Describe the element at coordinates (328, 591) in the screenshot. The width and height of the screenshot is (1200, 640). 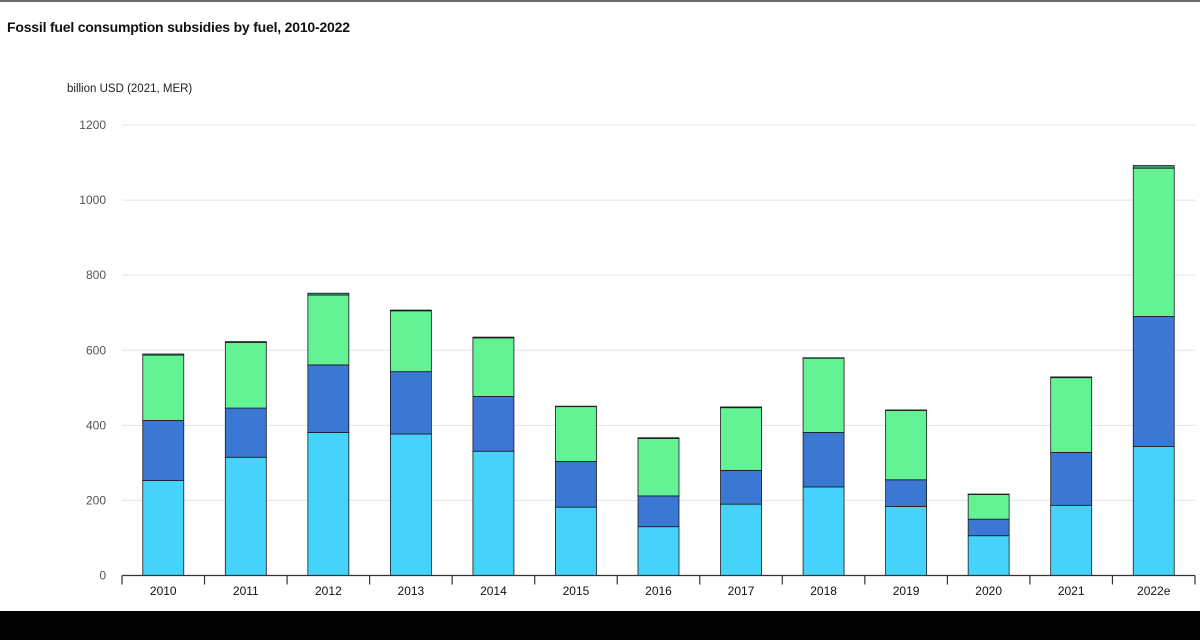
I see `x-tick-label: 2012` at that location.